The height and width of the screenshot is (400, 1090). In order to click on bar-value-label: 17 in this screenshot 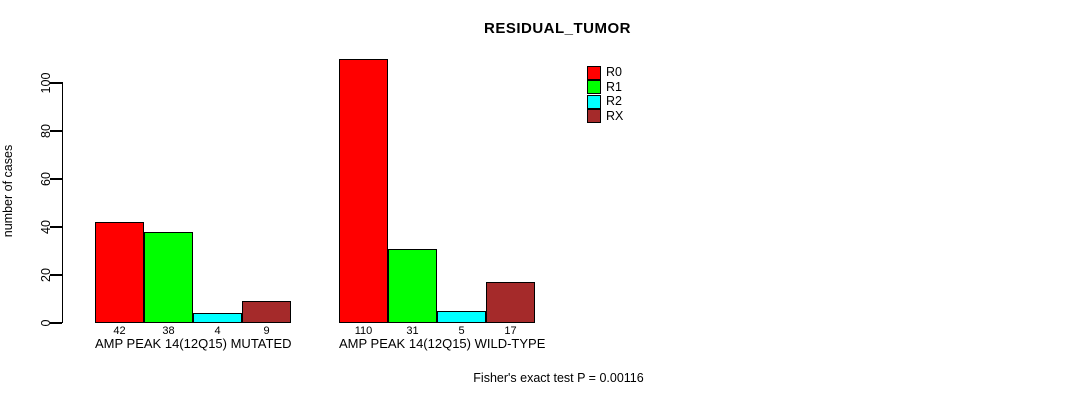, I will do `click(510, 331)`.